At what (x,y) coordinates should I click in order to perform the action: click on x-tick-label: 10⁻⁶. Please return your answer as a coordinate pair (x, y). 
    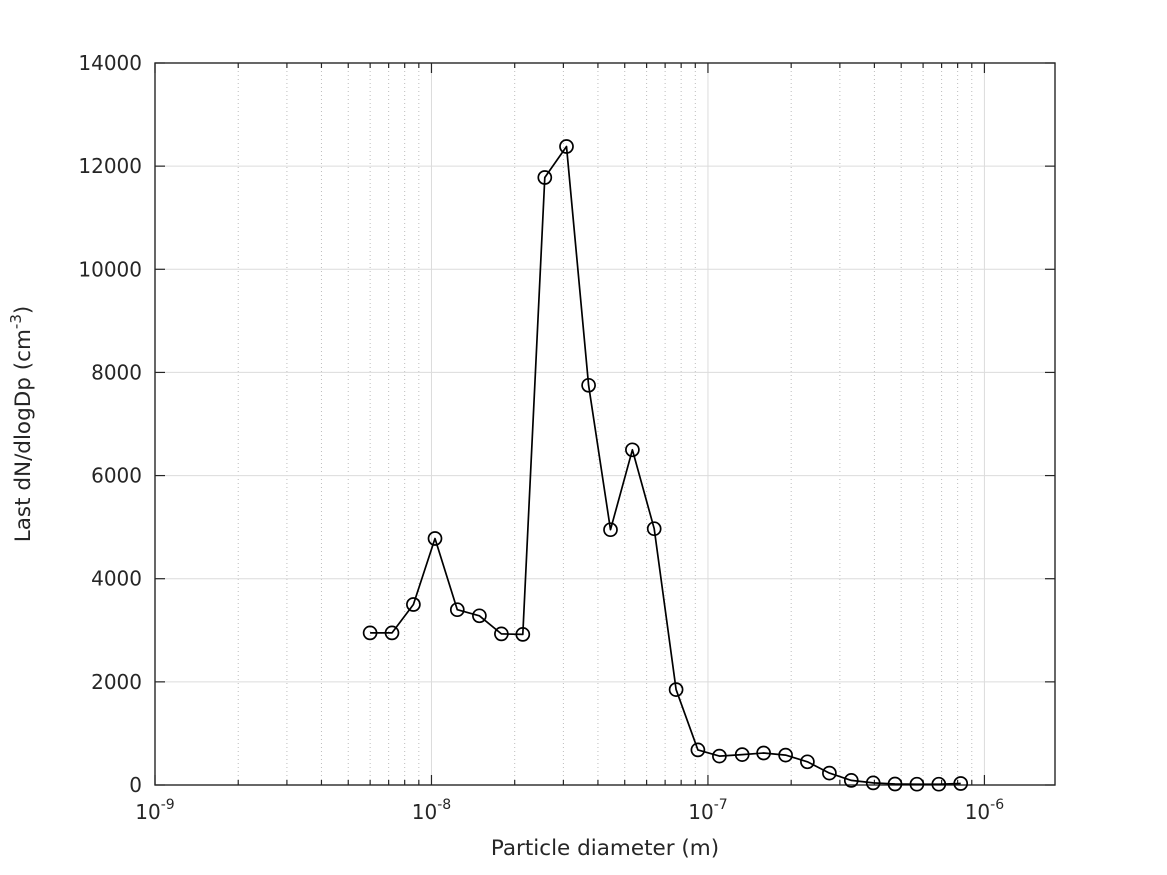
    Looking at the image, I should click on (985, 810).